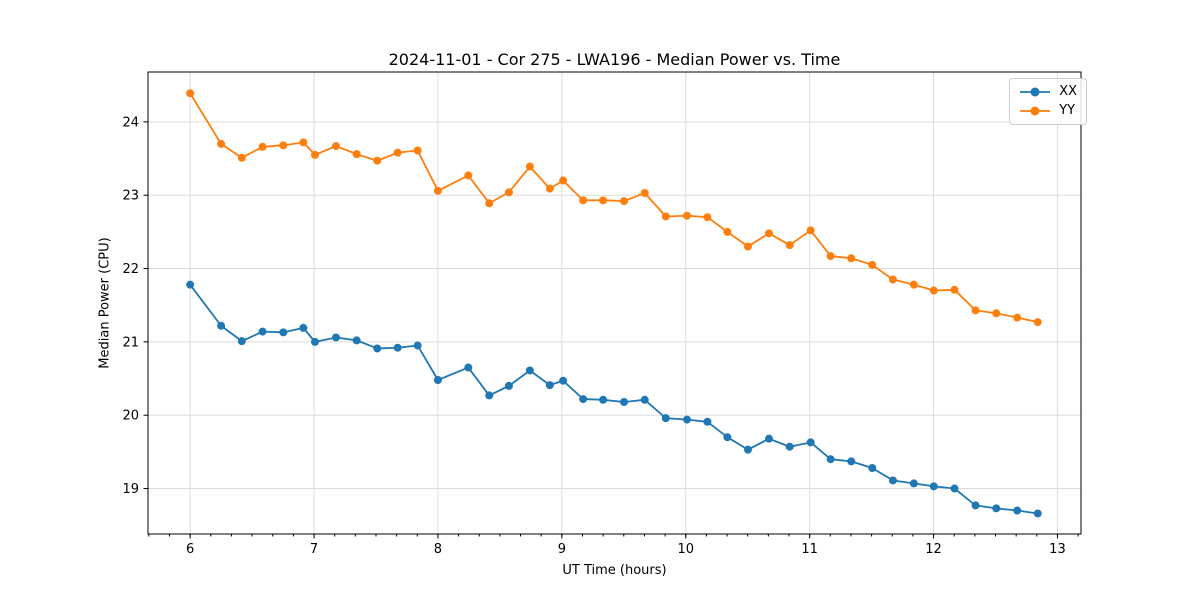 Image resolution: width=1200 pixels, height=600 pixels. I want to click on x-tick-label: 7, so click(314, 549).